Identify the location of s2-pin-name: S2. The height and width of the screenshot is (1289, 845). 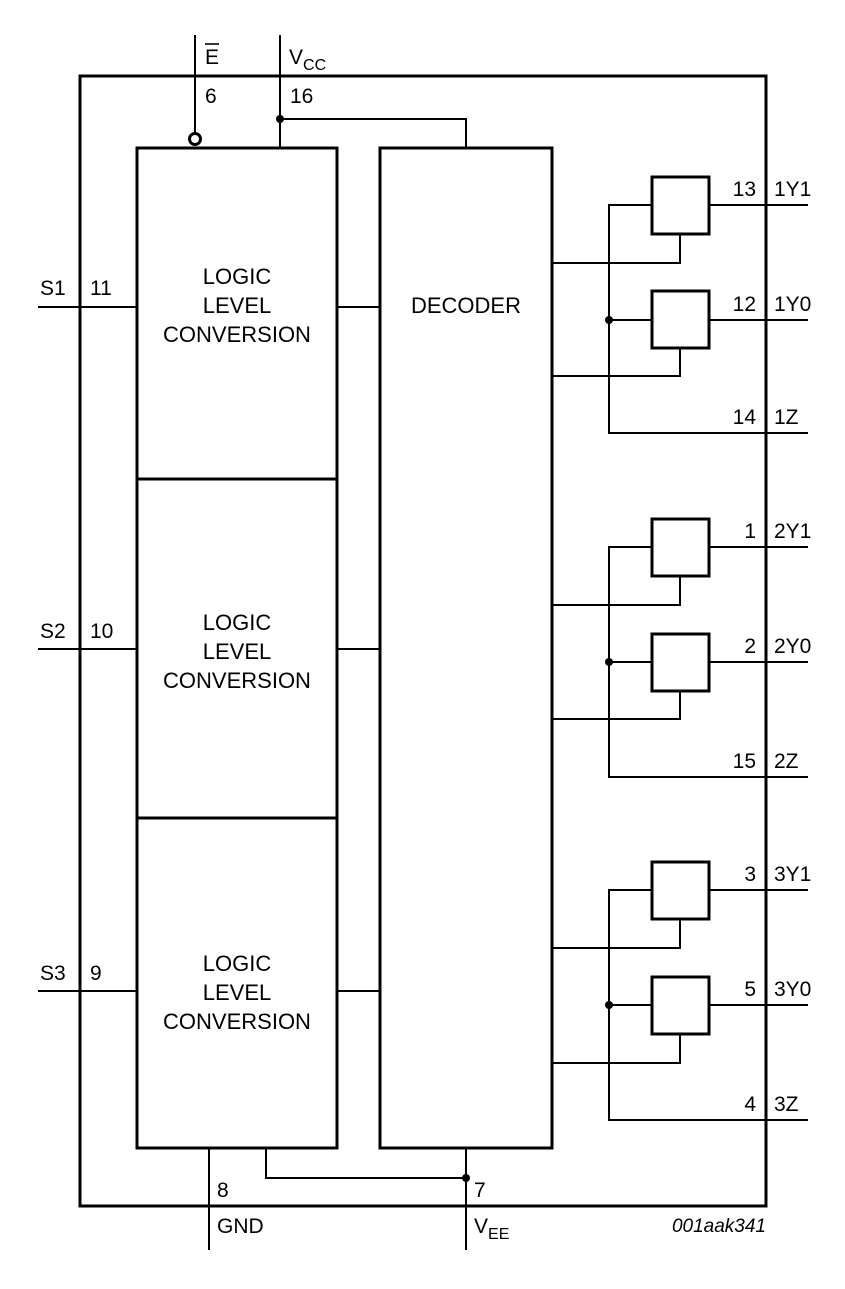
(53, 631).